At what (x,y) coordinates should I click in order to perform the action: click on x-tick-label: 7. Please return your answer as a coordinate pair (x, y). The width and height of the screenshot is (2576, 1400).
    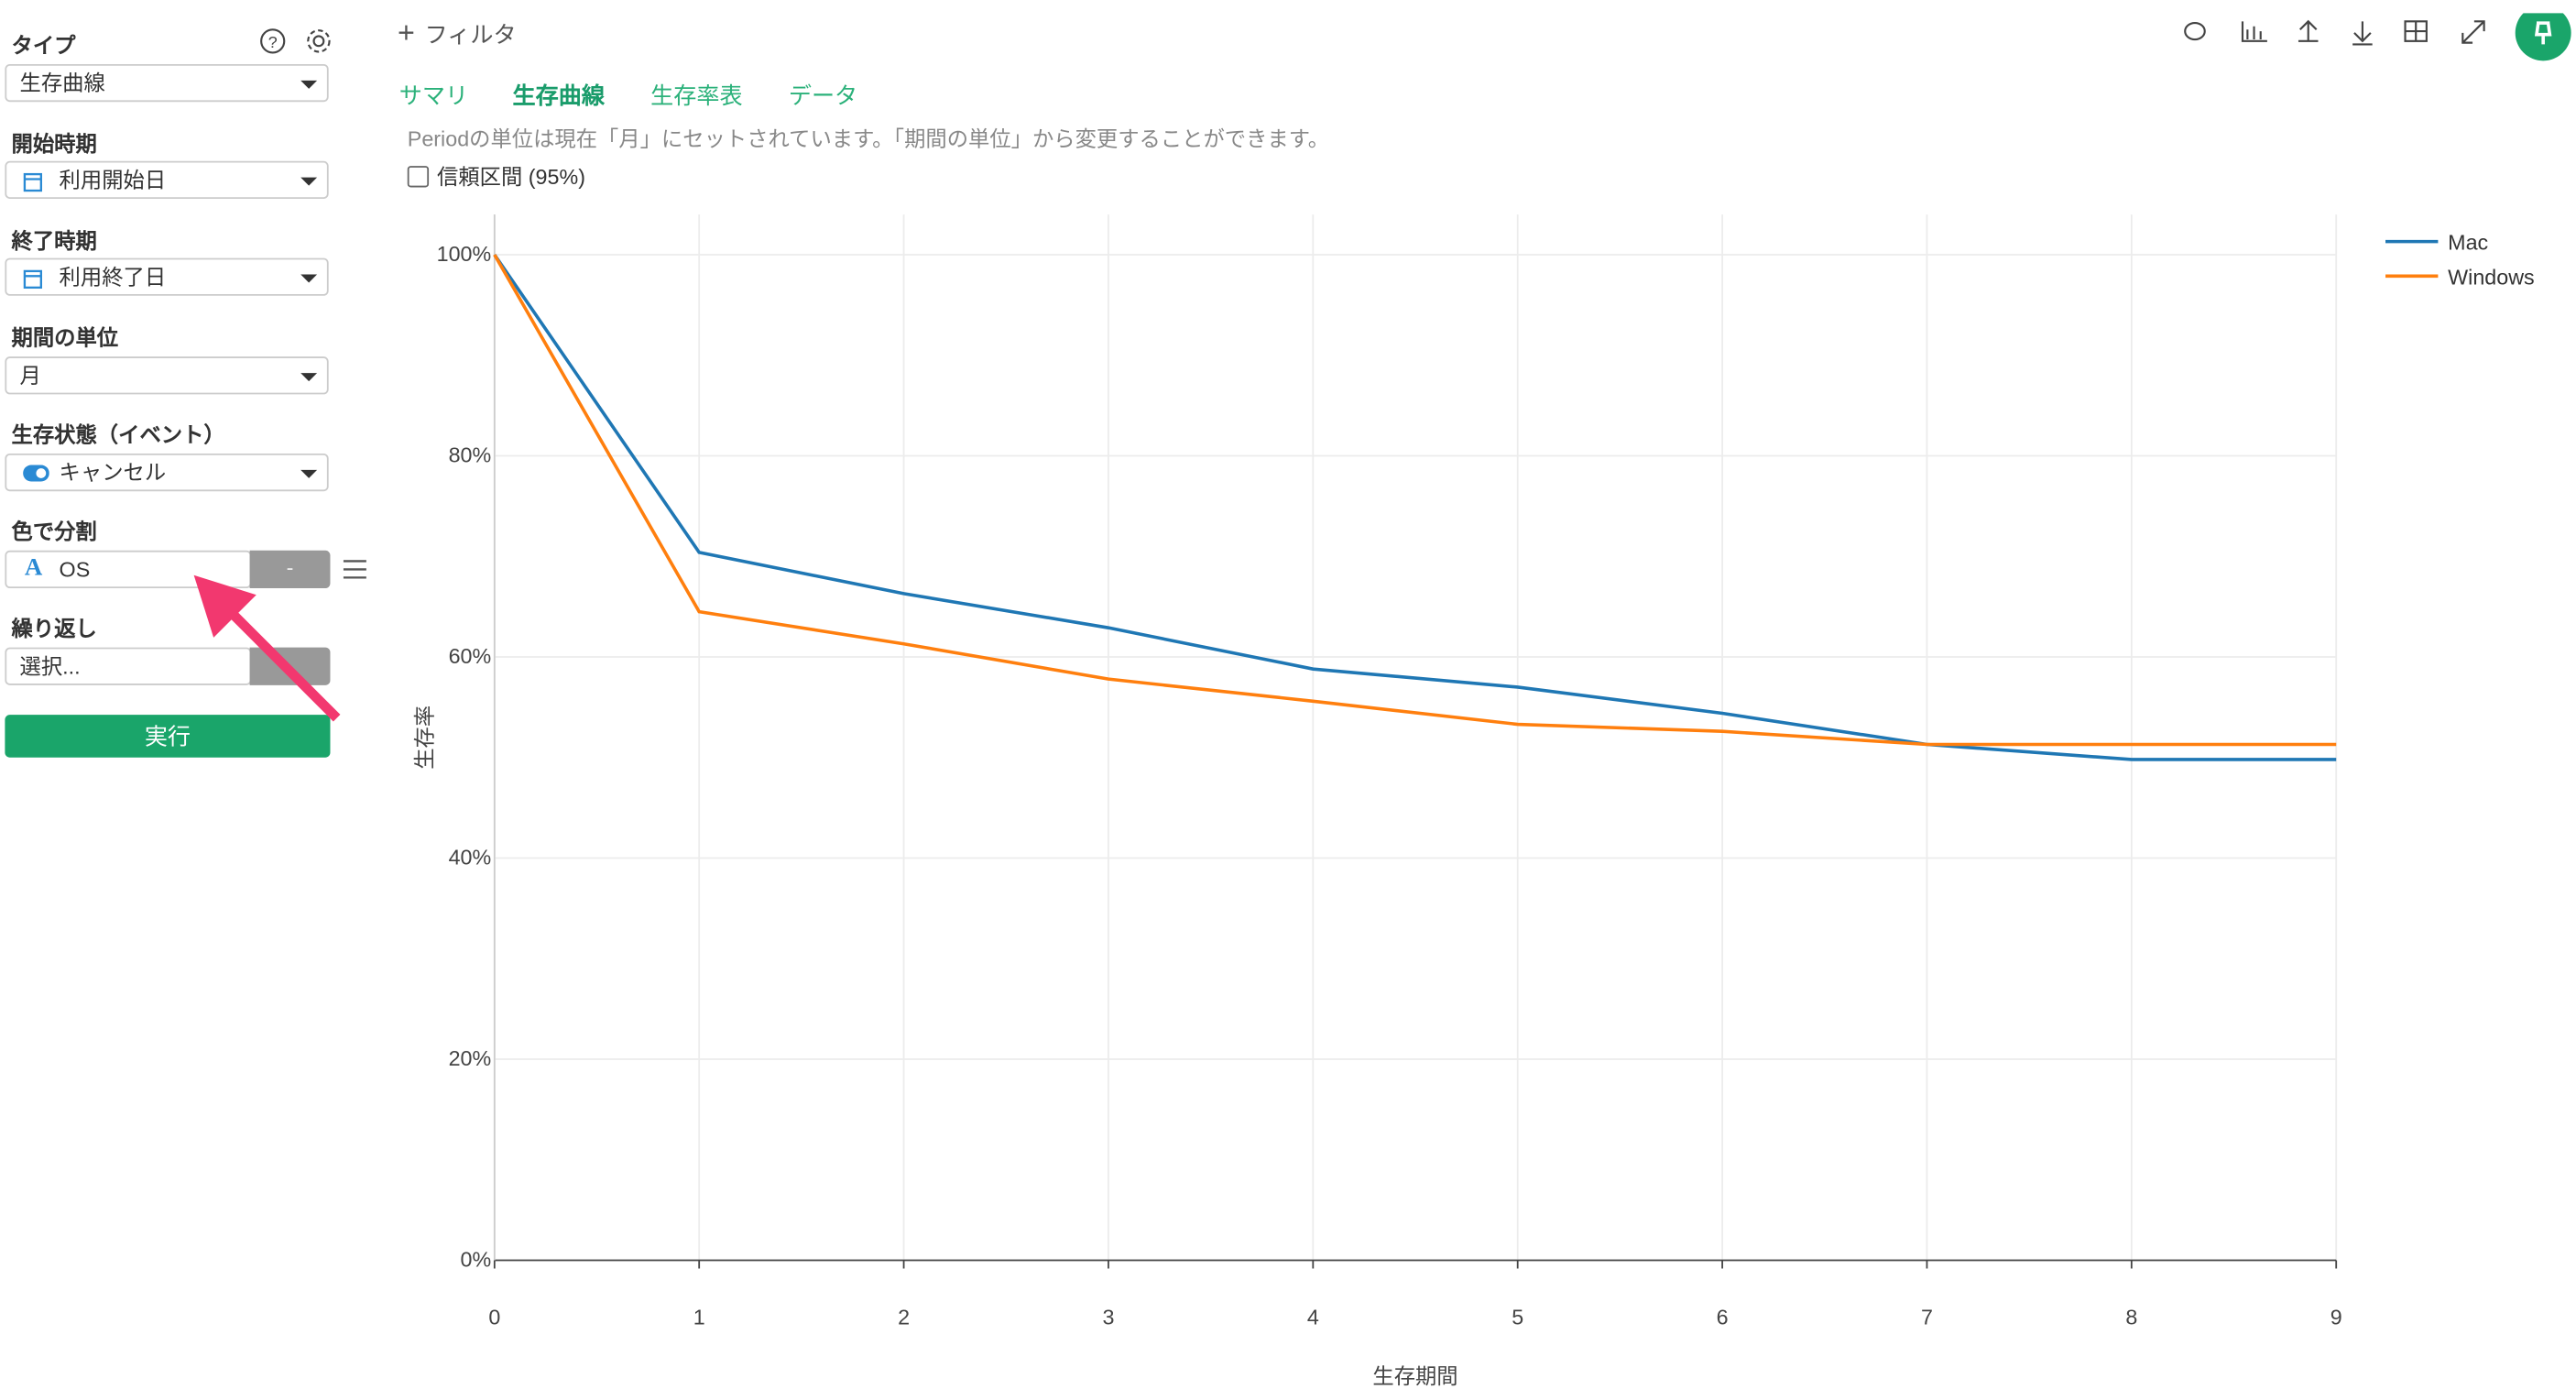
    Looking at the image, I should click on (1927, 1317).